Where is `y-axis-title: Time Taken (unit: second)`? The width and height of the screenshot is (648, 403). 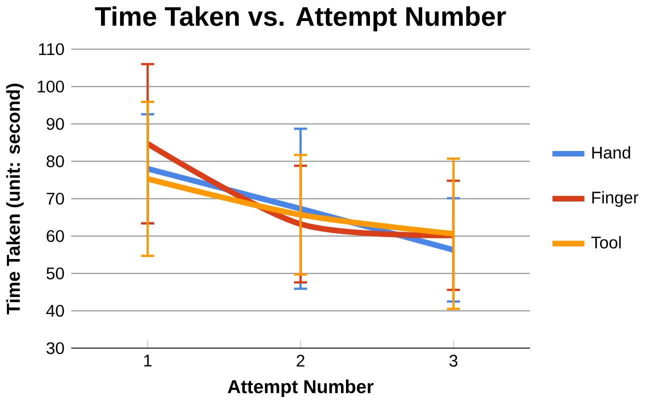 y-axis-title: Time Taken (unit: second) is located at coordinates (15, 199).